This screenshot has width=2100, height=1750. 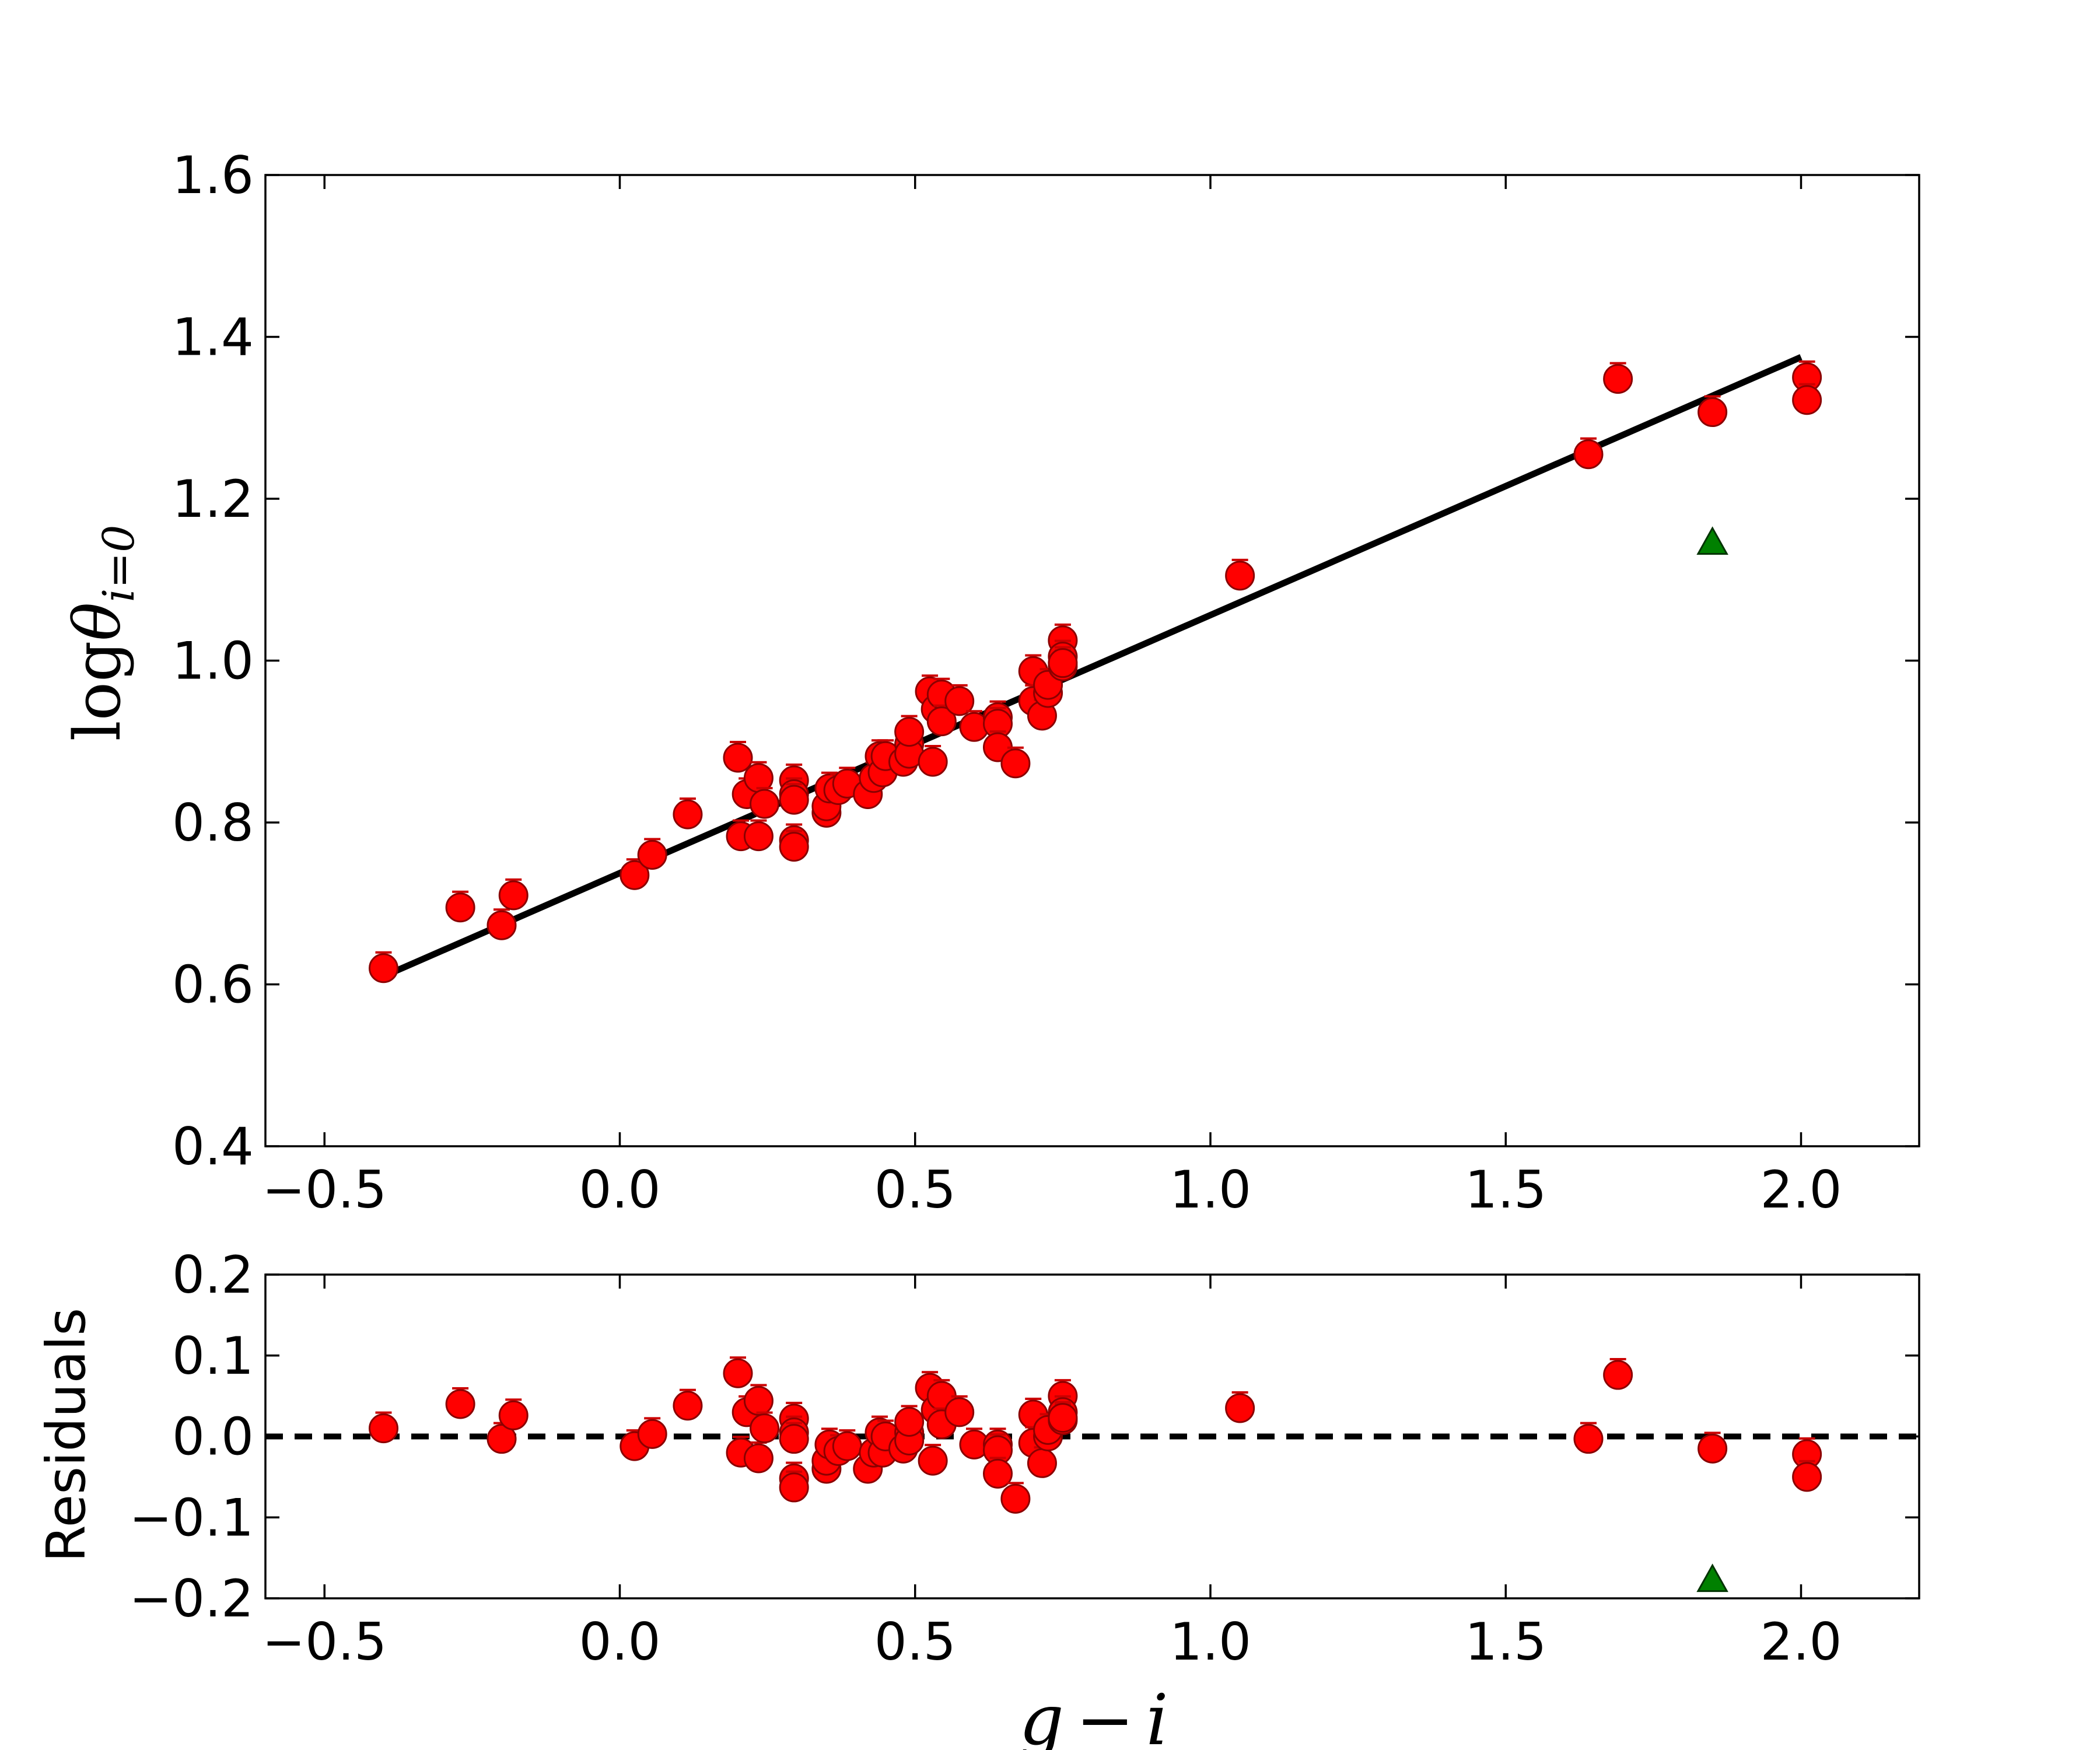 What do you see at coordinates (213, 985) in the screenshot?
I see `main-ytick-label: 0.6` at bounding box center [213, 985].